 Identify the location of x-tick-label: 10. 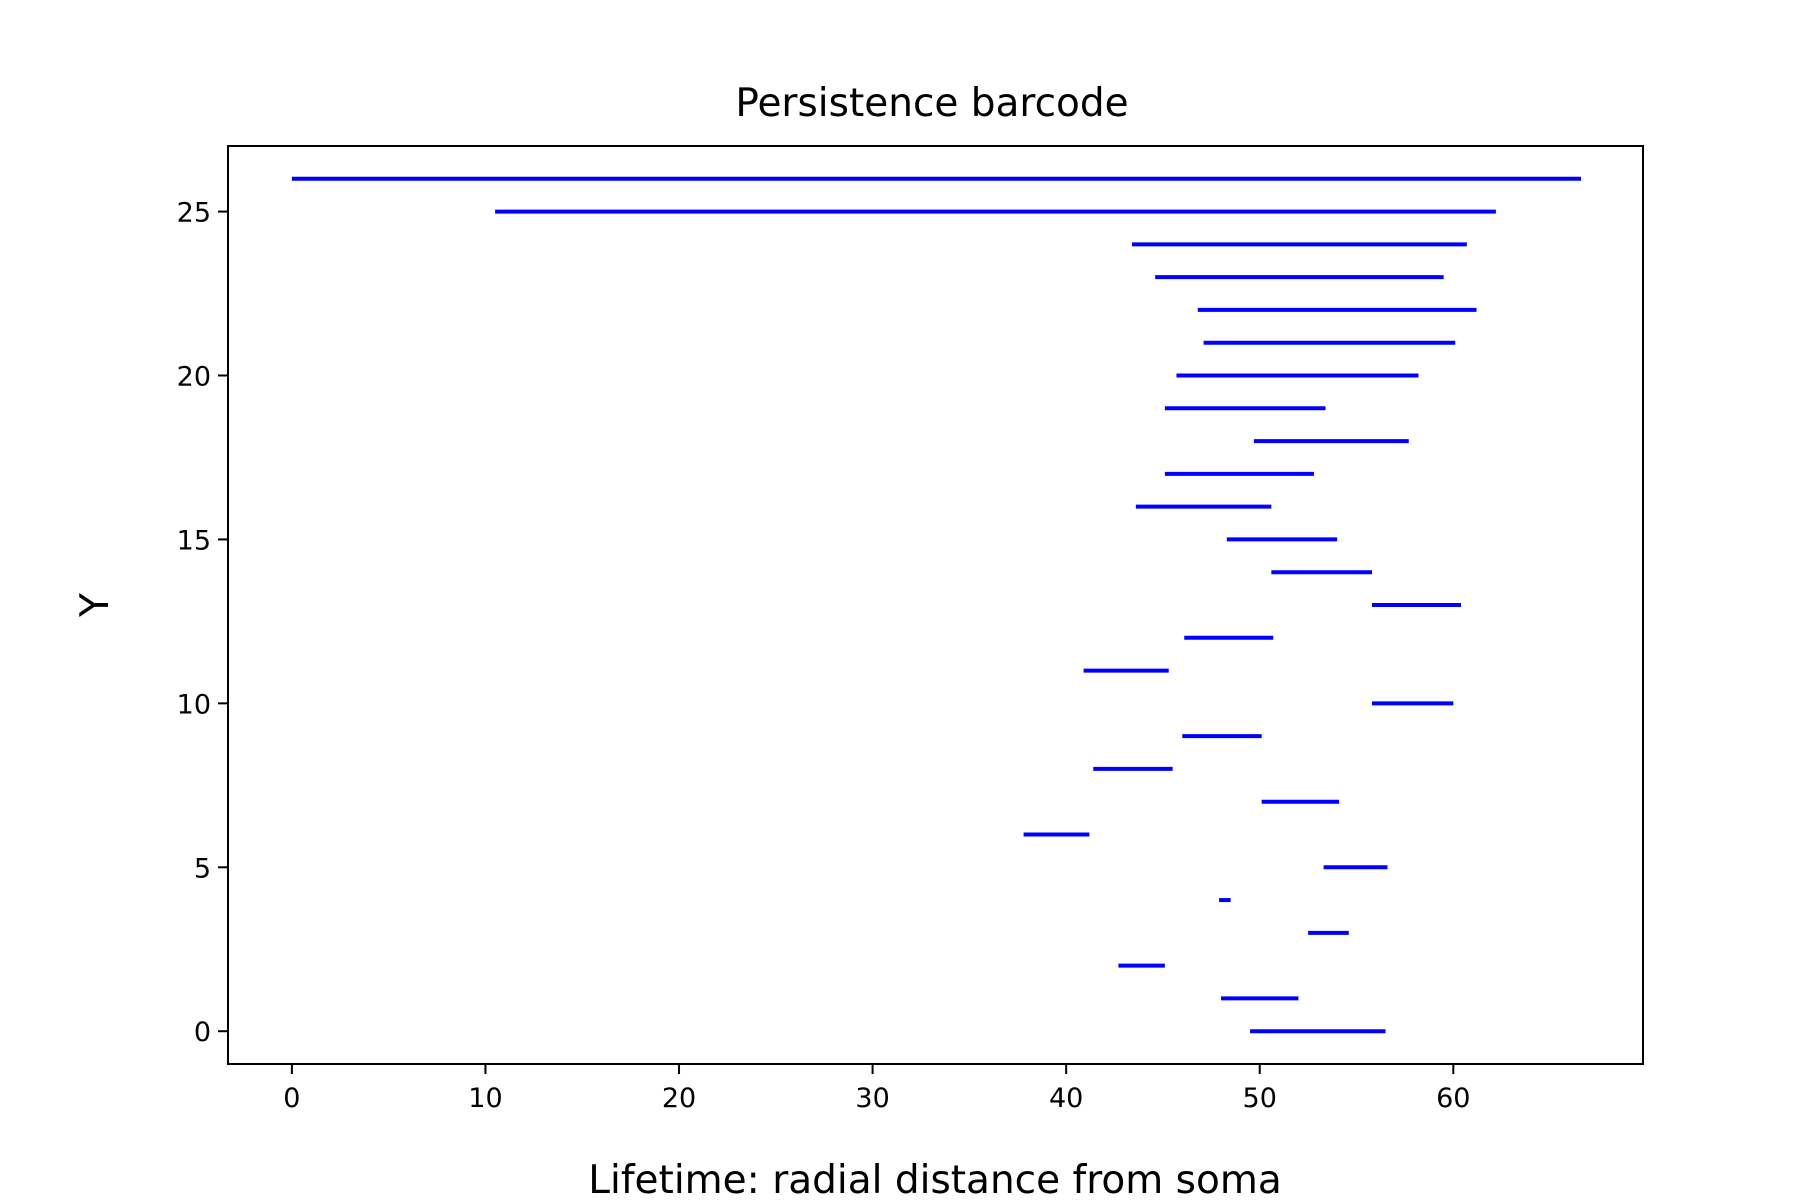
(485, 1098).